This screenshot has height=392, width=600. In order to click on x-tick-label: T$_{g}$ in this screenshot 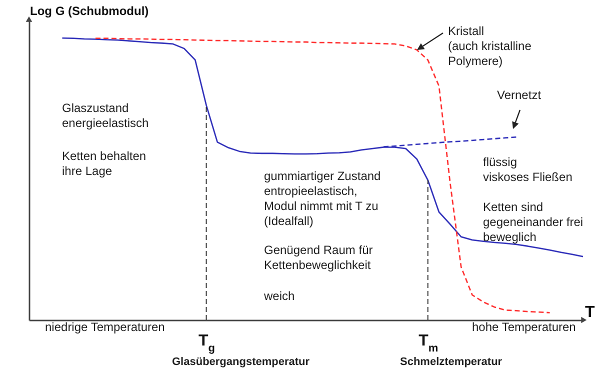, I will do `click(207, 343)`.